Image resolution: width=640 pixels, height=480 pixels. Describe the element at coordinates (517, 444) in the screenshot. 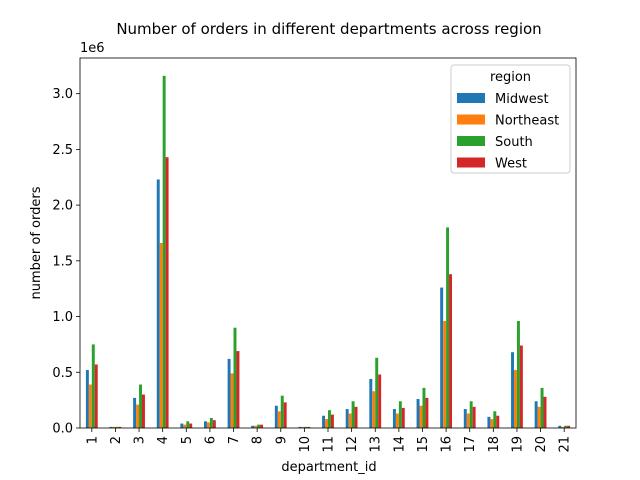

I see `x-tick-label: 19` at that location.